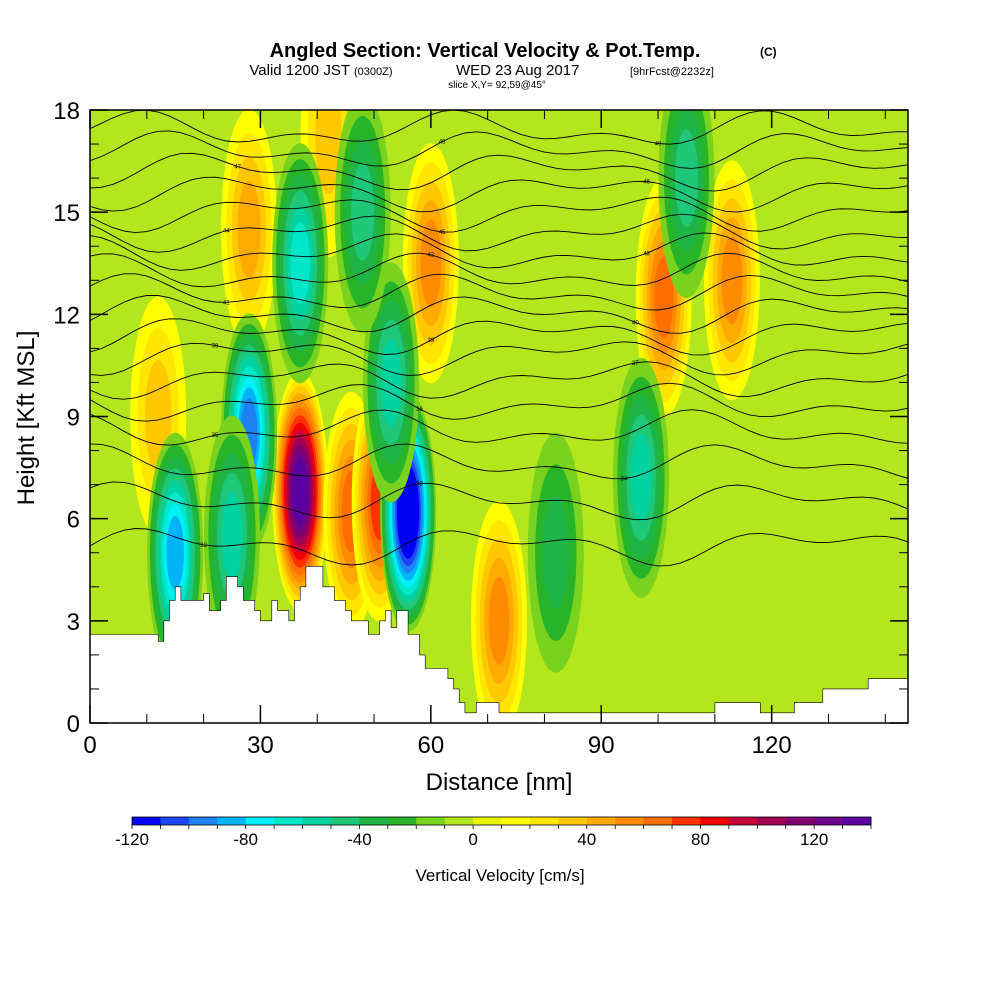 Image resolution: width=1000 pixels, height=1000 pixels. Describe the element at coordinates (430, 745) in the screenshot. I see `x-tick-label: 60` at that location.